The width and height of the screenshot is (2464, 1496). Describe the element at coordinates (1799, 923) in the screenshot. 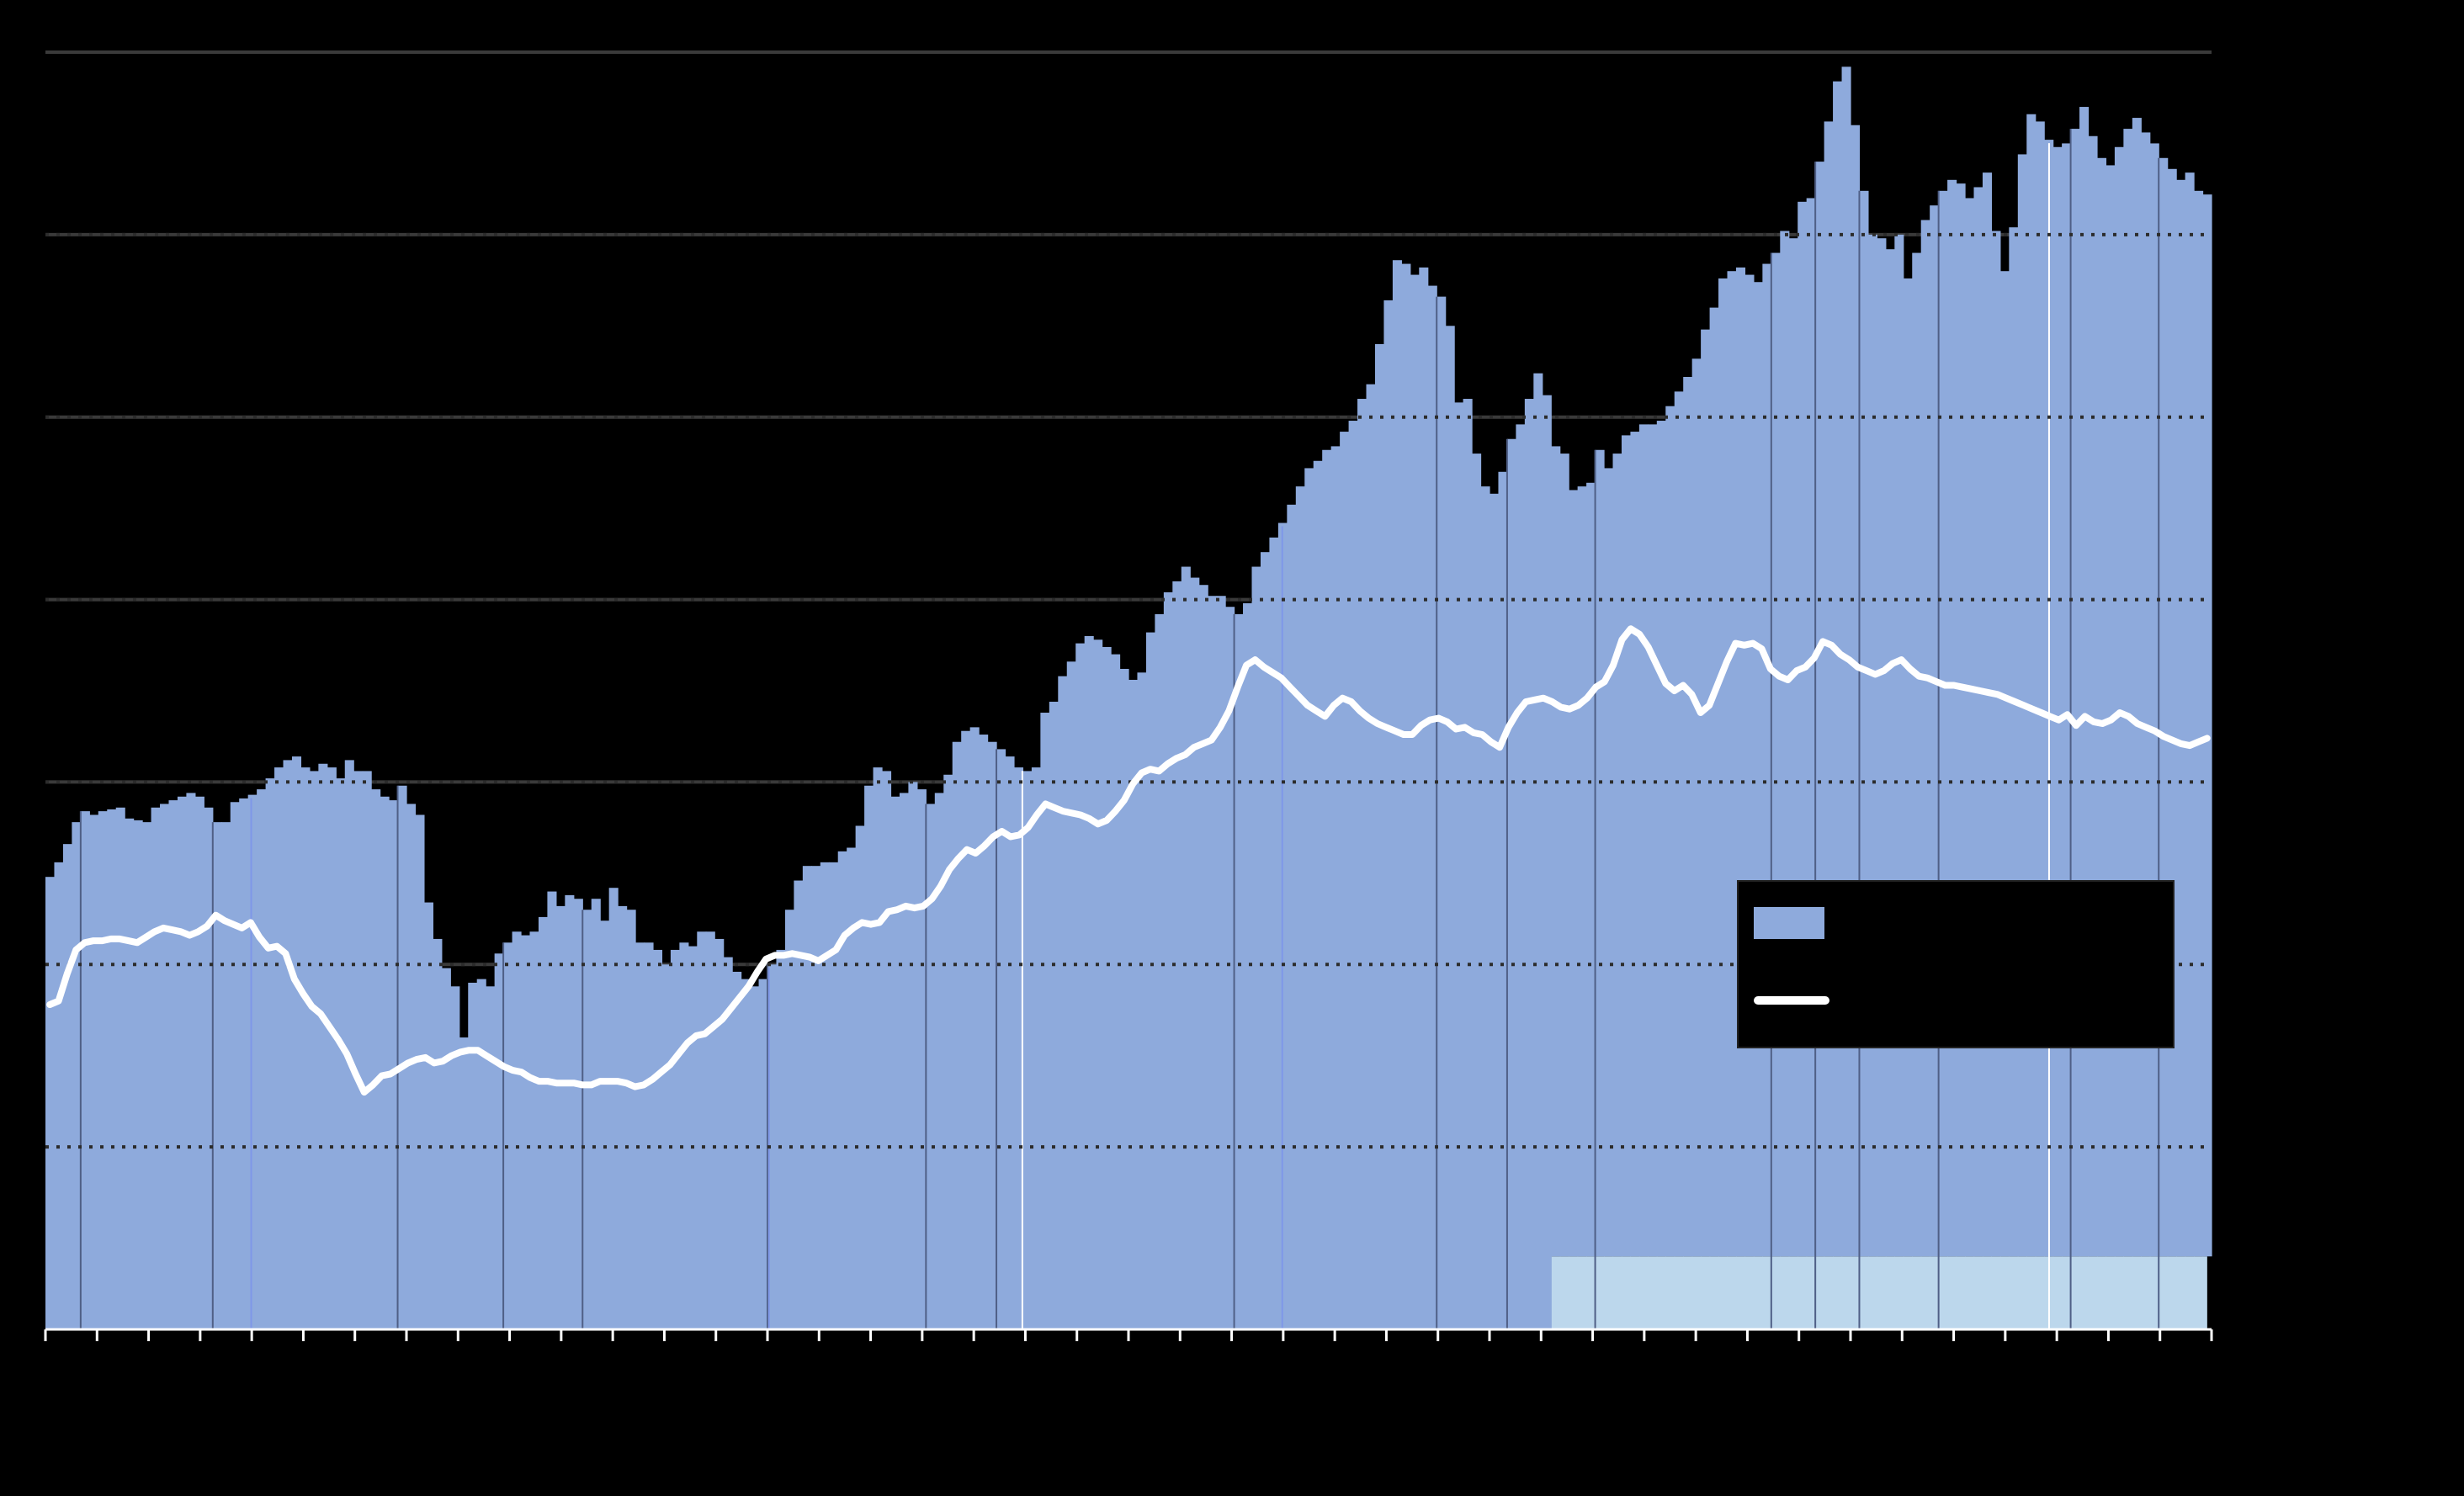

I see `legend-item-bars` at that location.